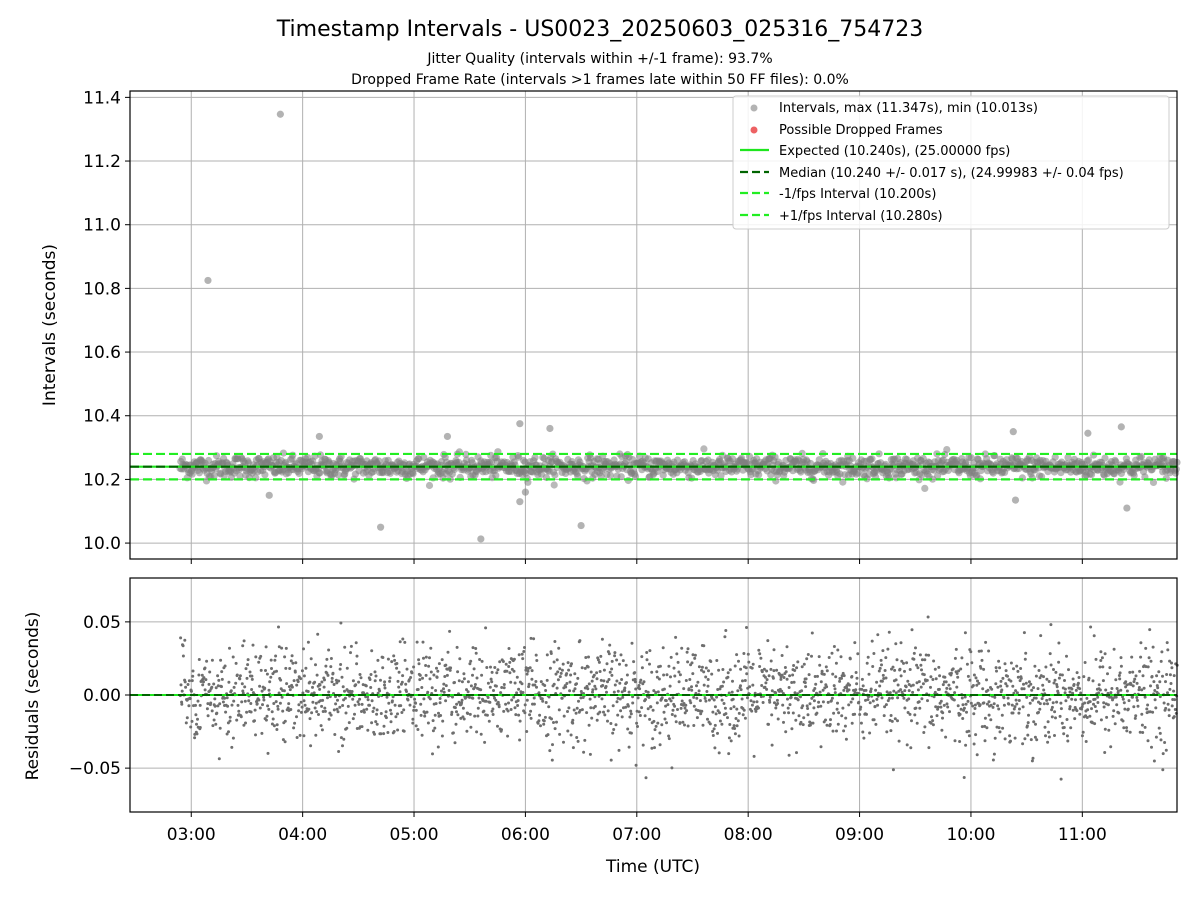 The image size is (1200, 900). What do you see at coordinates (970, 835) in the screenshot?
I see `x-tick-label: 10:00` at bounding box center [970, 835].